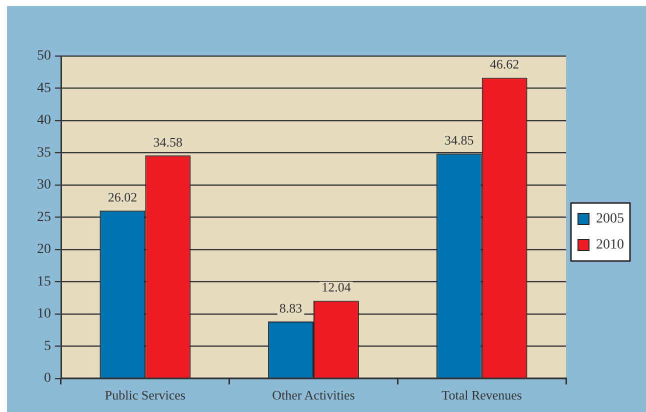  What do you see at coordinates (482, 395) in the screenshot?
I see `x-tick-label: Total Revenues` at bounding box center [482, 395].